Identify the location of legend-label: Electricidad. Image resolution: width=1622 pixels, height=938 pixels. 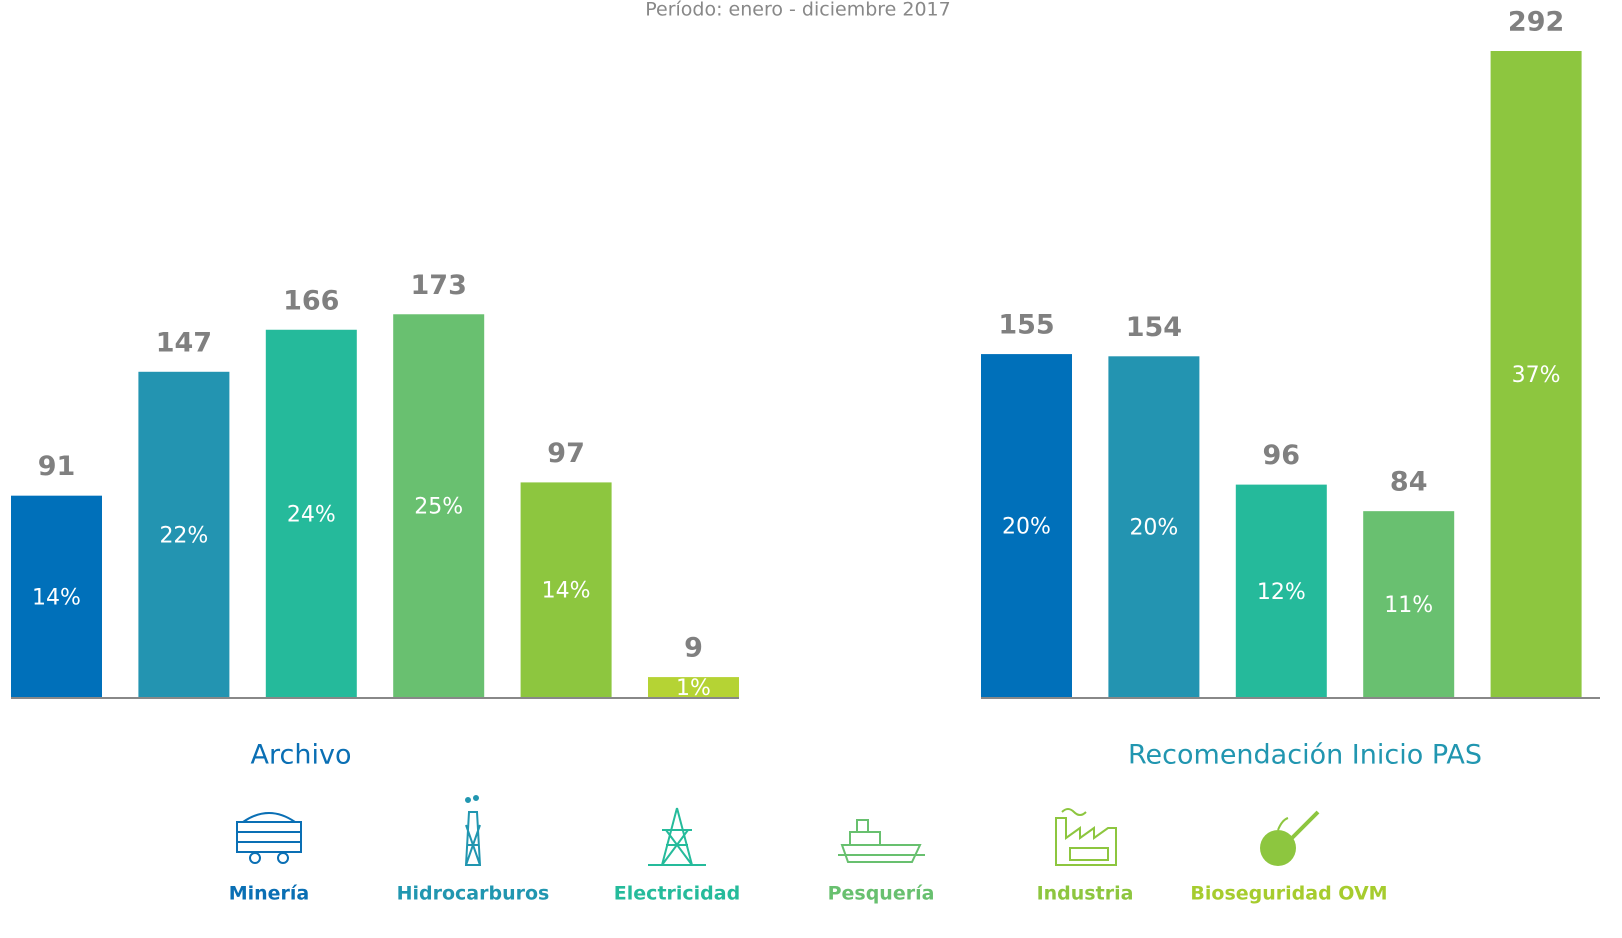
(677, 894).